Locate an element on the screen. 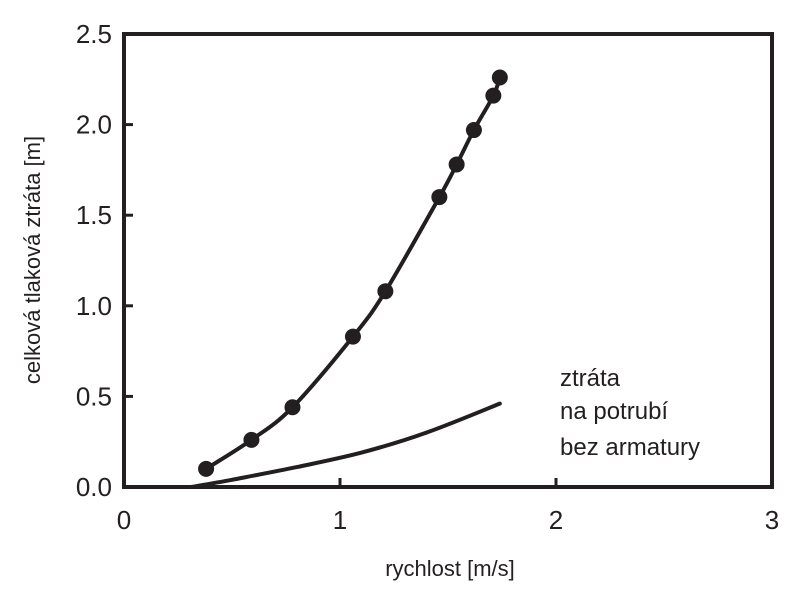 The height and width of the screenshot is (600, 800). y-tick-label: 2.5 is located at coordinates (94, 34).